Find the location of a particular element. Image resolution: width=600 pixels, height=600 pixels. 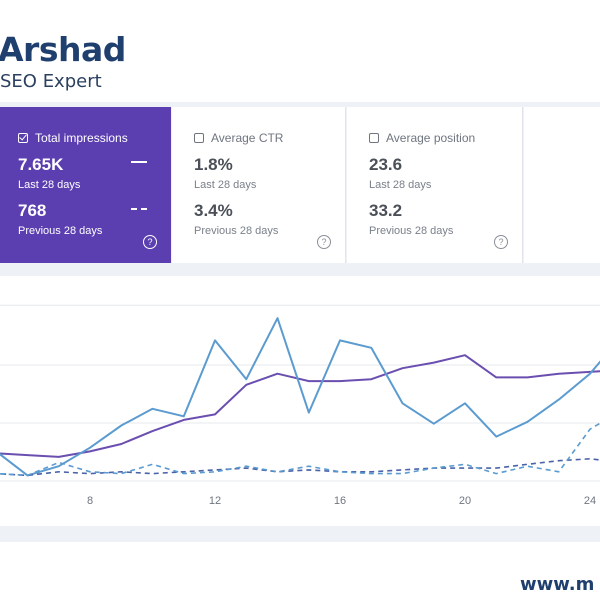

metric-current-value: 1.8% is located at coordinates (213, 164).